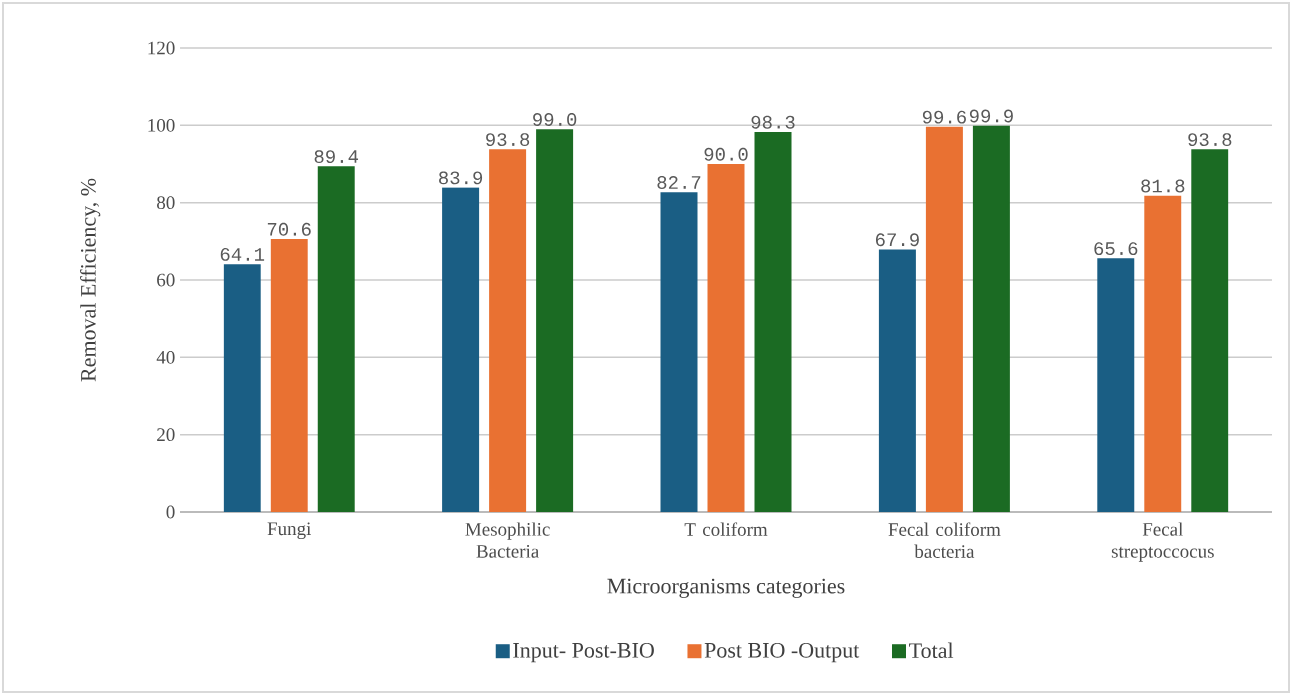 The image size is (1292, 695). I want to click on y-tick-label: 0, so click(170, 512).